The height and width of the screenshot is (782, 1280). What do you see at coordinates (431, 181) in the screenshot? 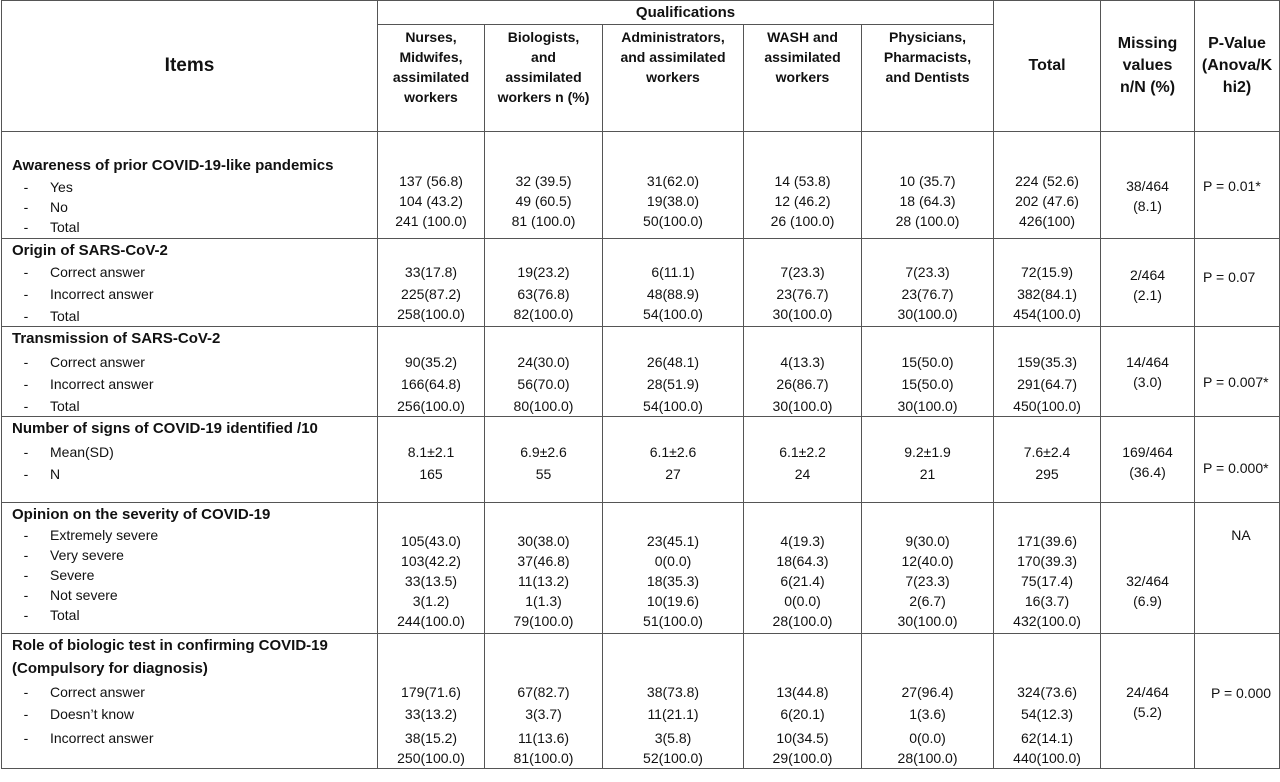
I see `cell-value: 137 (56.8)` at bounding box center [431, 181].